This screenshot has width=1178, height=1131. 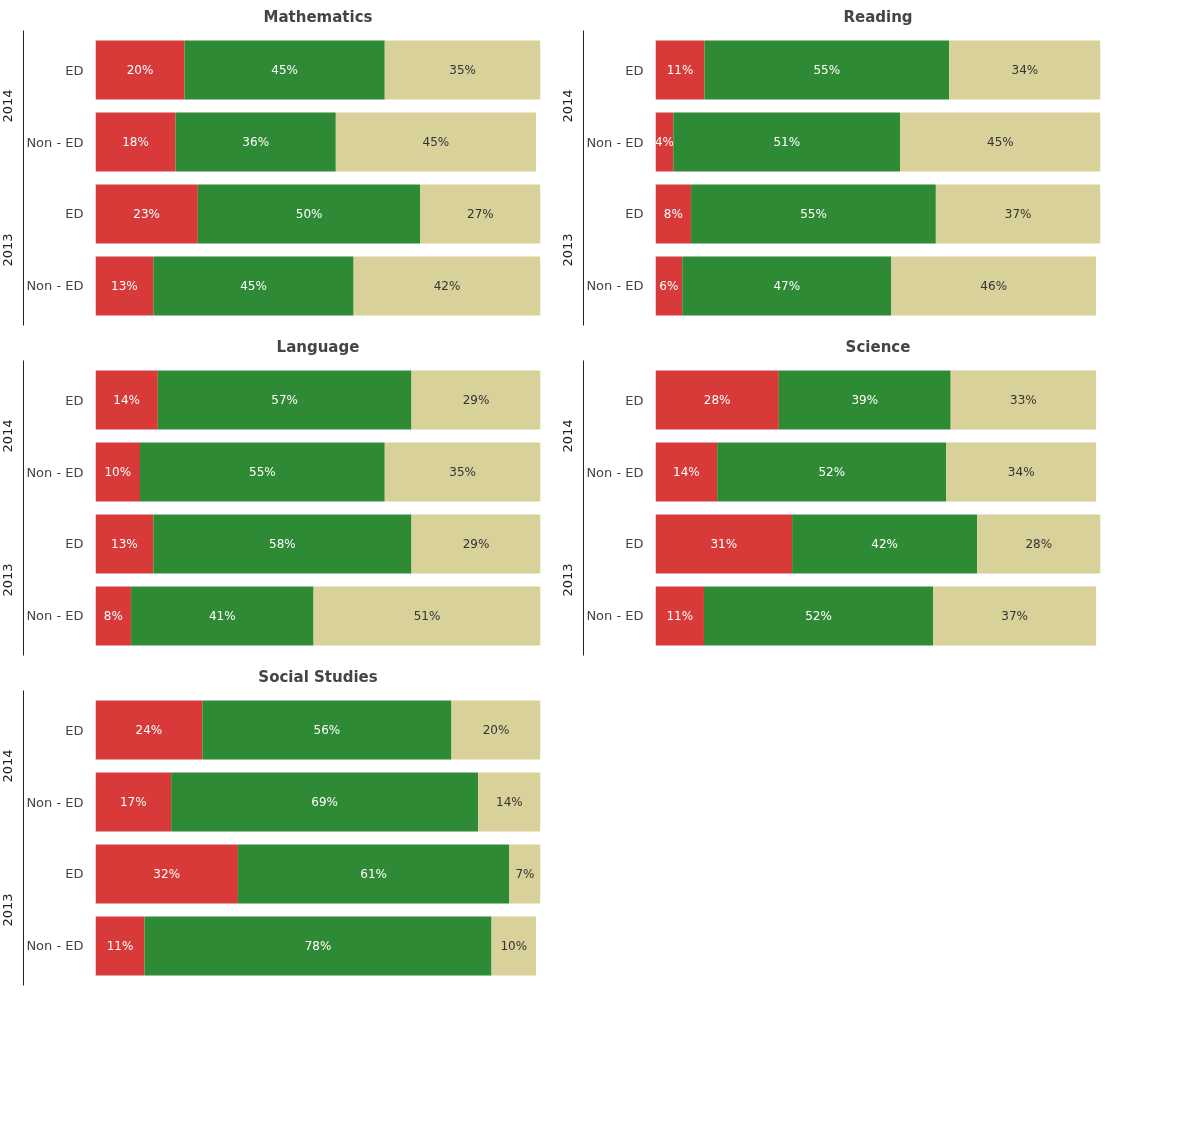 What do you see at coordinates (318, 16) in the screenshot?
I see `chart-title: Mathematics` at bounding box center [318, 16].